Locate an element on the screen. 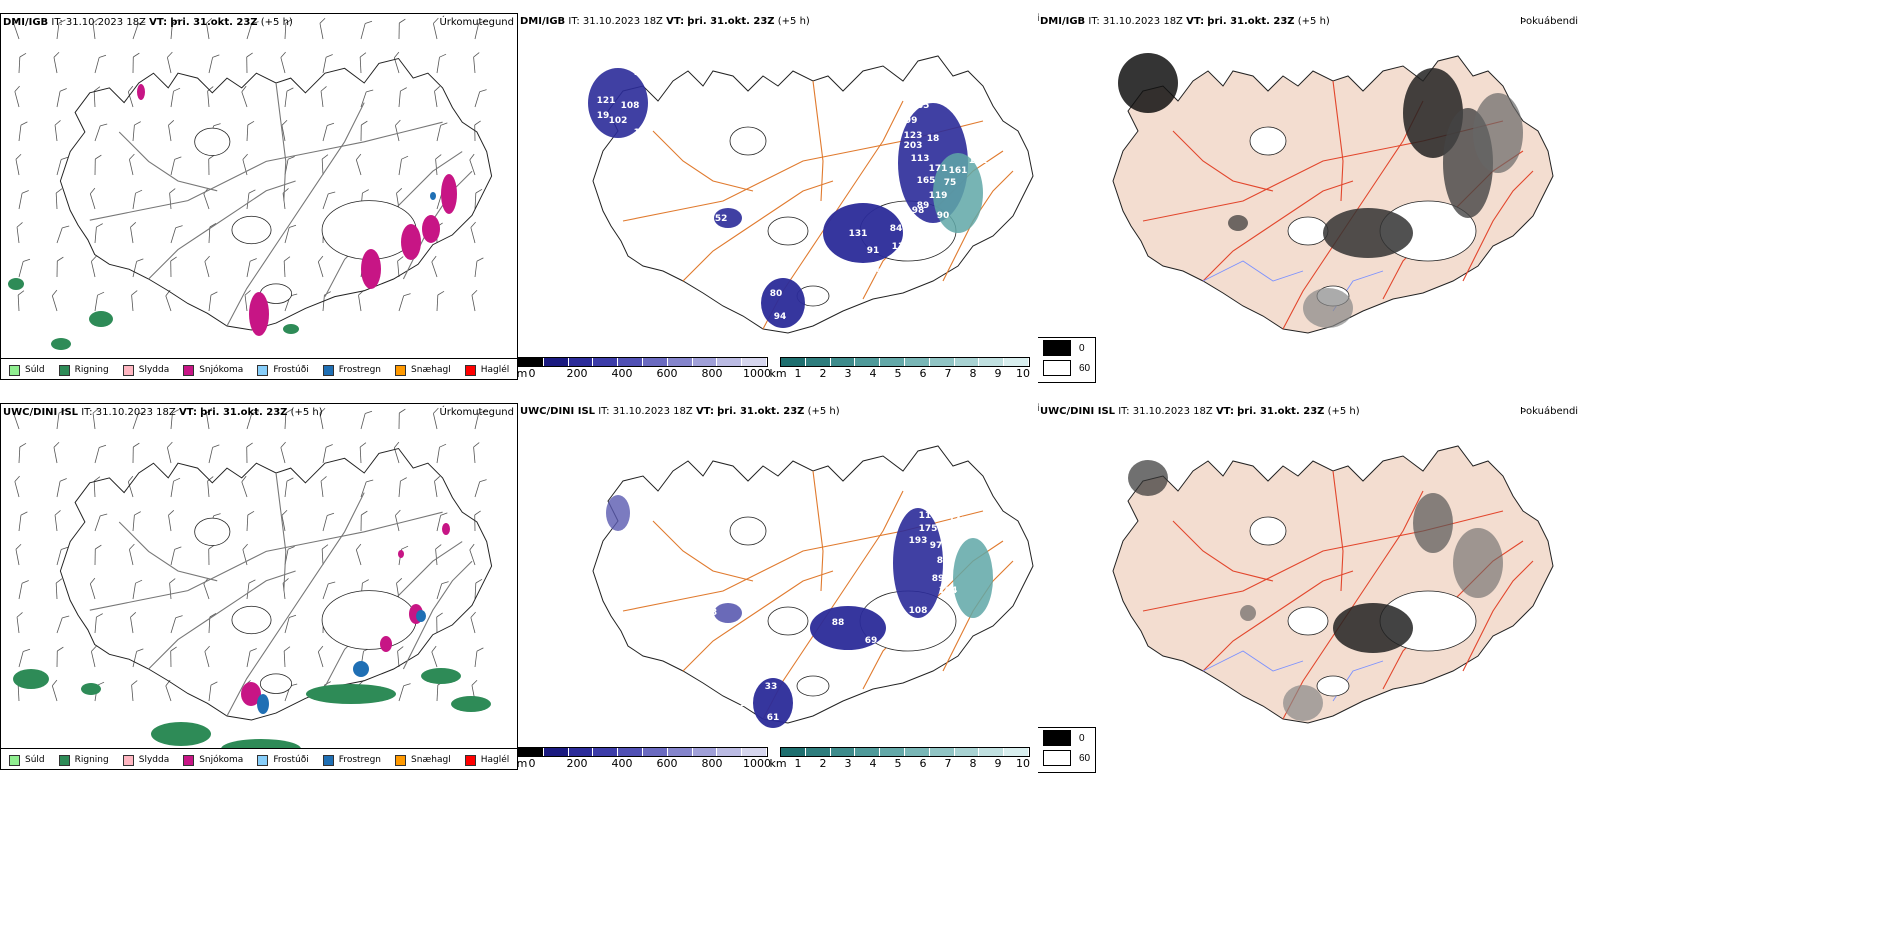 This screenshot has height=950, width=1900. visibility-title: Skyggni is located at coordinates (1039, 408).